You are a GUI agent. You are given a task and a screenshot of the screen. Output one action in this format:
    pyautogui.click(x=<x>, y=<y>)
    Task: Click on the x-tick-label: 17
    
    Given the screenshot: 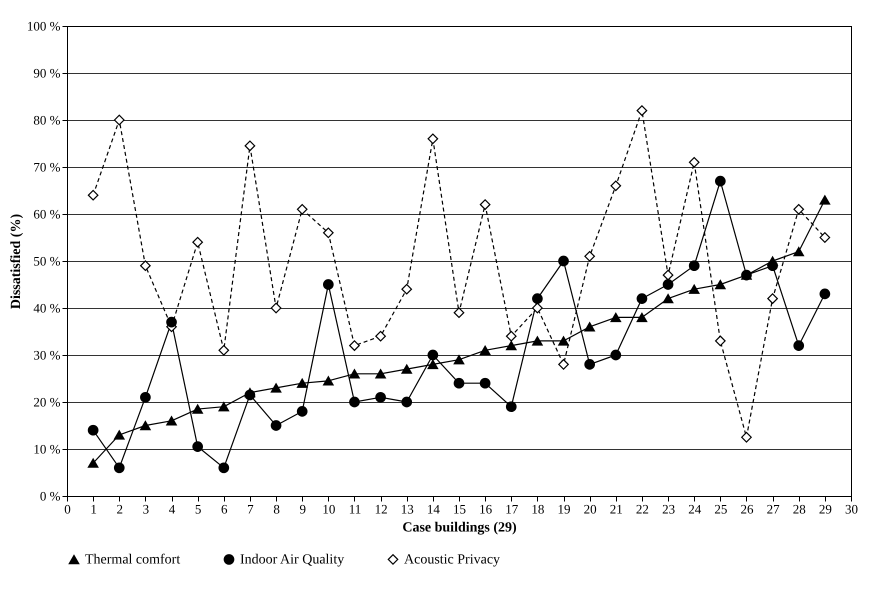 What is the action you would take?
    pyautogui.click(x=512, y=509)
    